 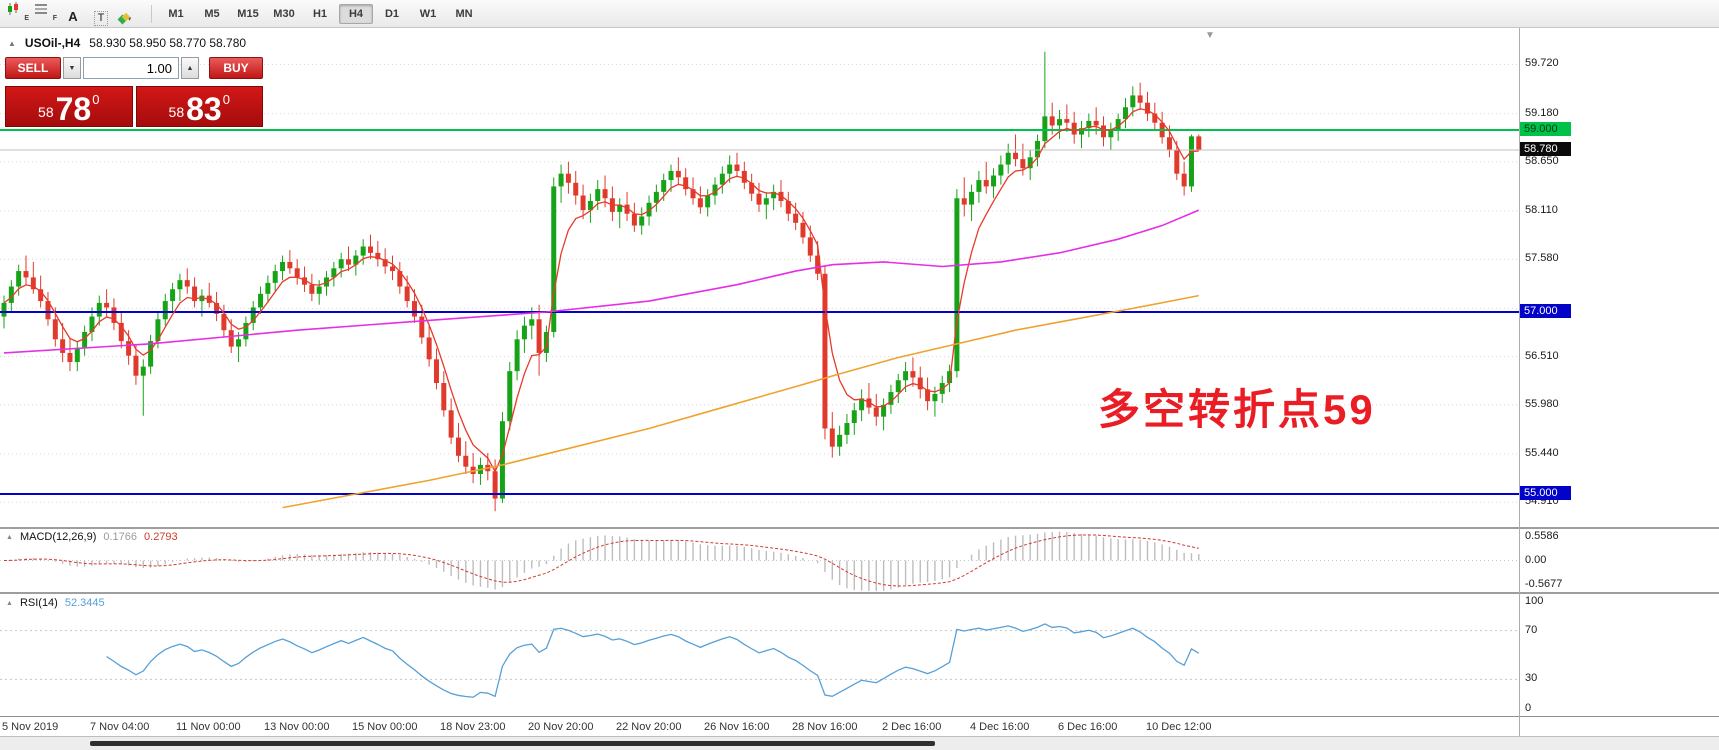 I want to click on sell-price-handle: 58, so click(x=46, y=112).